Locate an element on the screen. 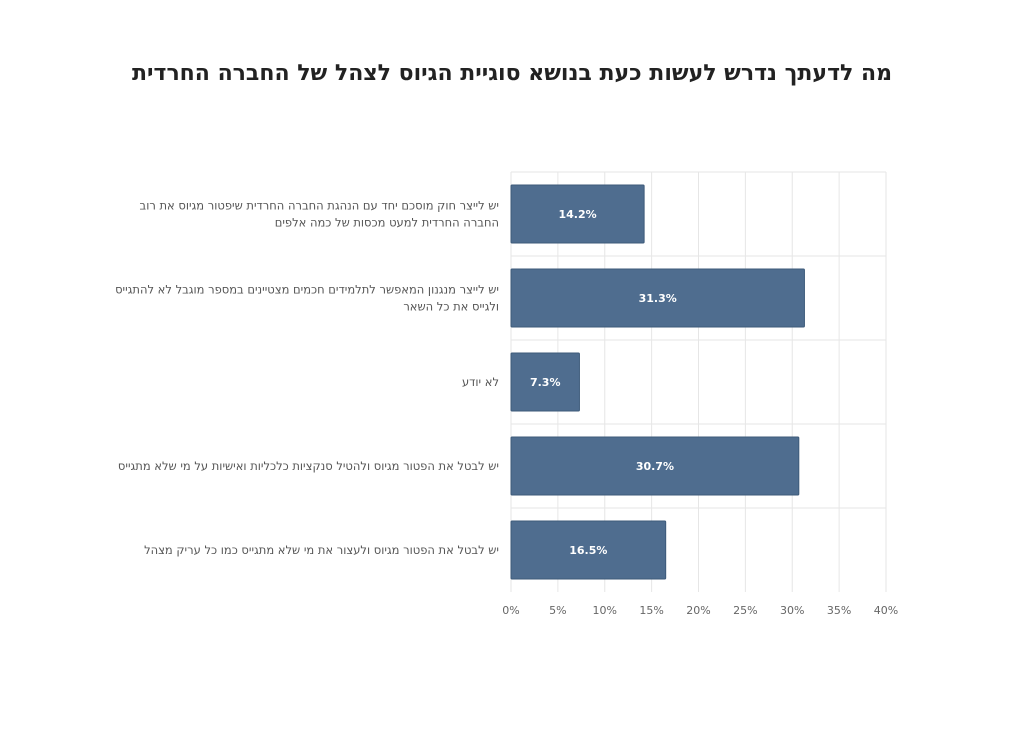 The width and height of the screenshot is (1025, 756). x-tick-label: 40% is located at coordinates (886, 610).